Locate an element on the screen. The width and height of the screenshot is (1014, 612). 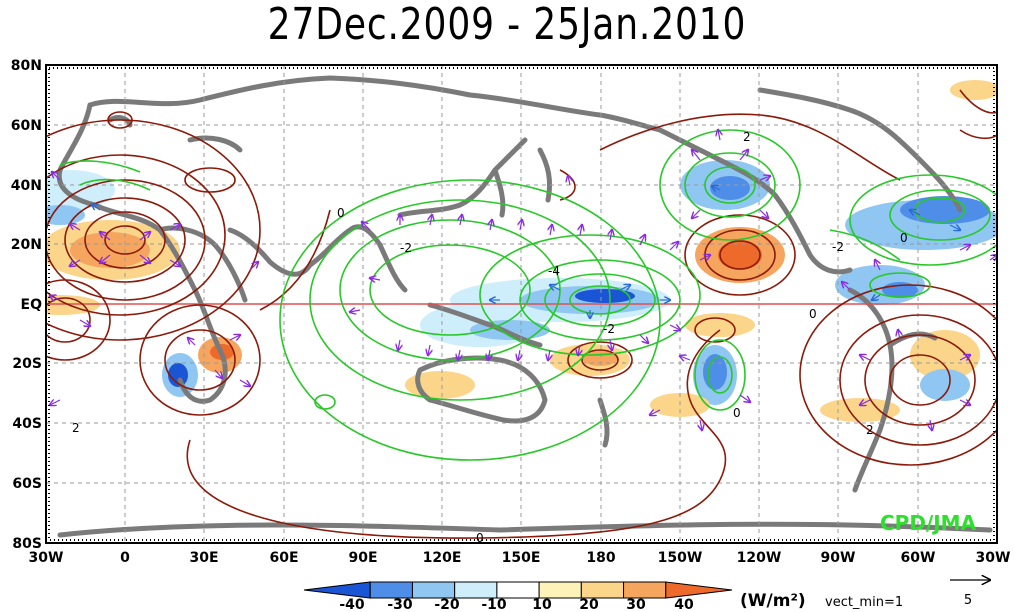
colorbar-tick: 10 is located at coordinates (542, 604).